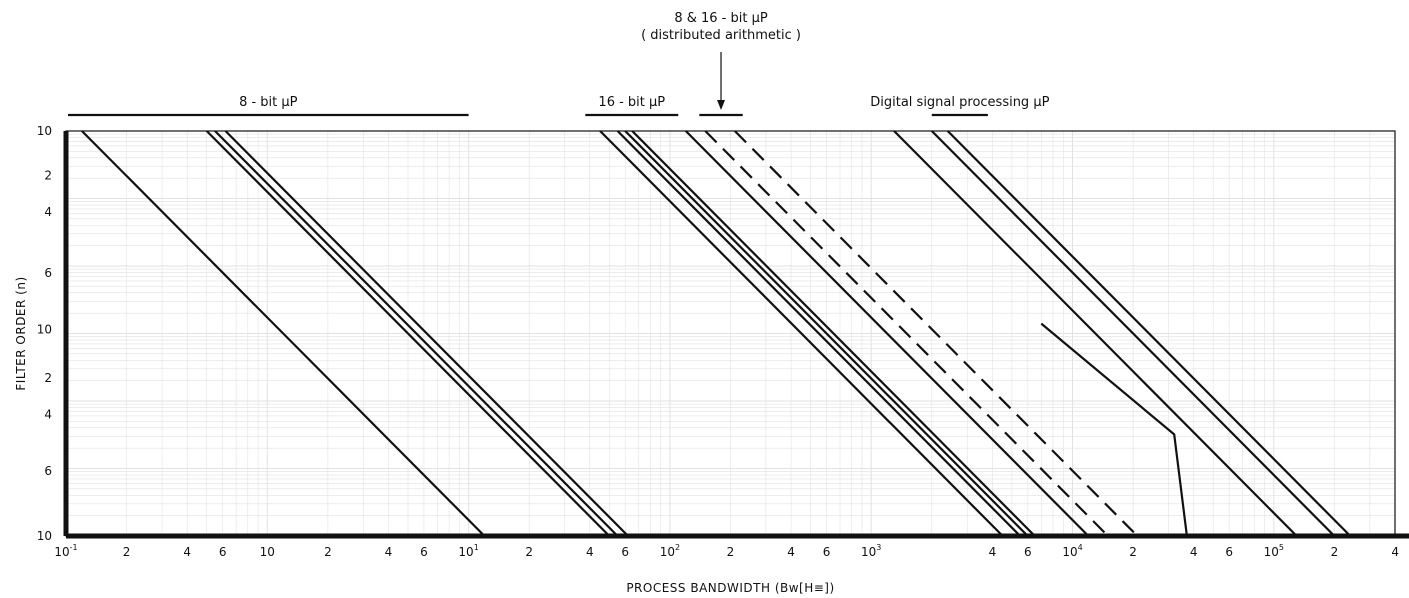 The image size is (1409, 598). I want to click on y-axis-label: FILTER ORDER (n), so click(21, 333).